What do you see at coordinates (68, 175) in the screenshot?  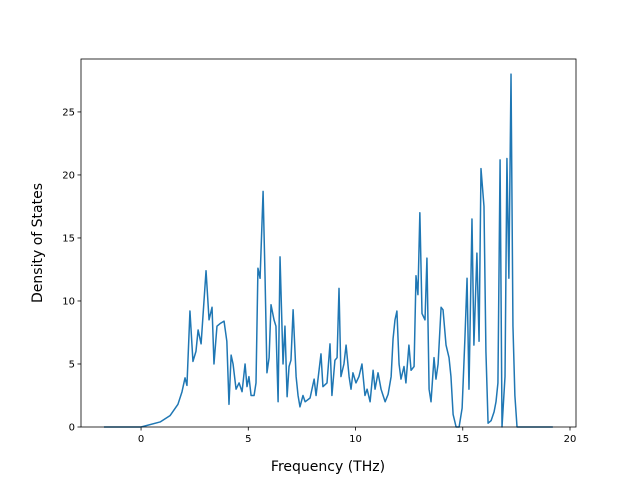 I see `y-tick-label: 20` at bounding box center [68, 175].